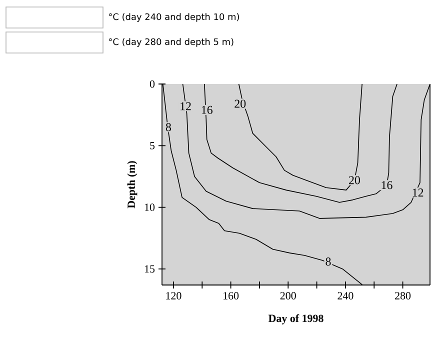  What do you see at coordinates (288, 296) in the screenshot?
I see `x-tick-label: 200` at bounding box center [288, 296].